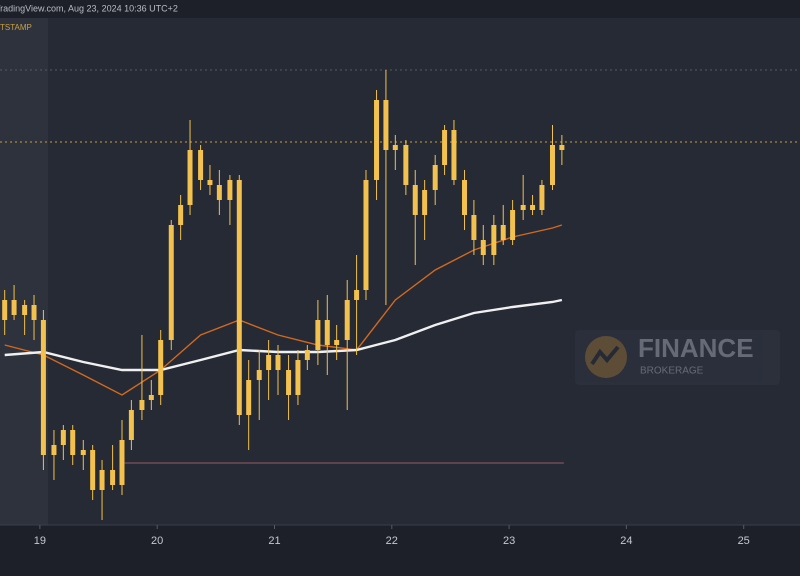  Describe the element at coordinates (509, 541) in the screenshot. I see `x-tick-label: 23` at that location.